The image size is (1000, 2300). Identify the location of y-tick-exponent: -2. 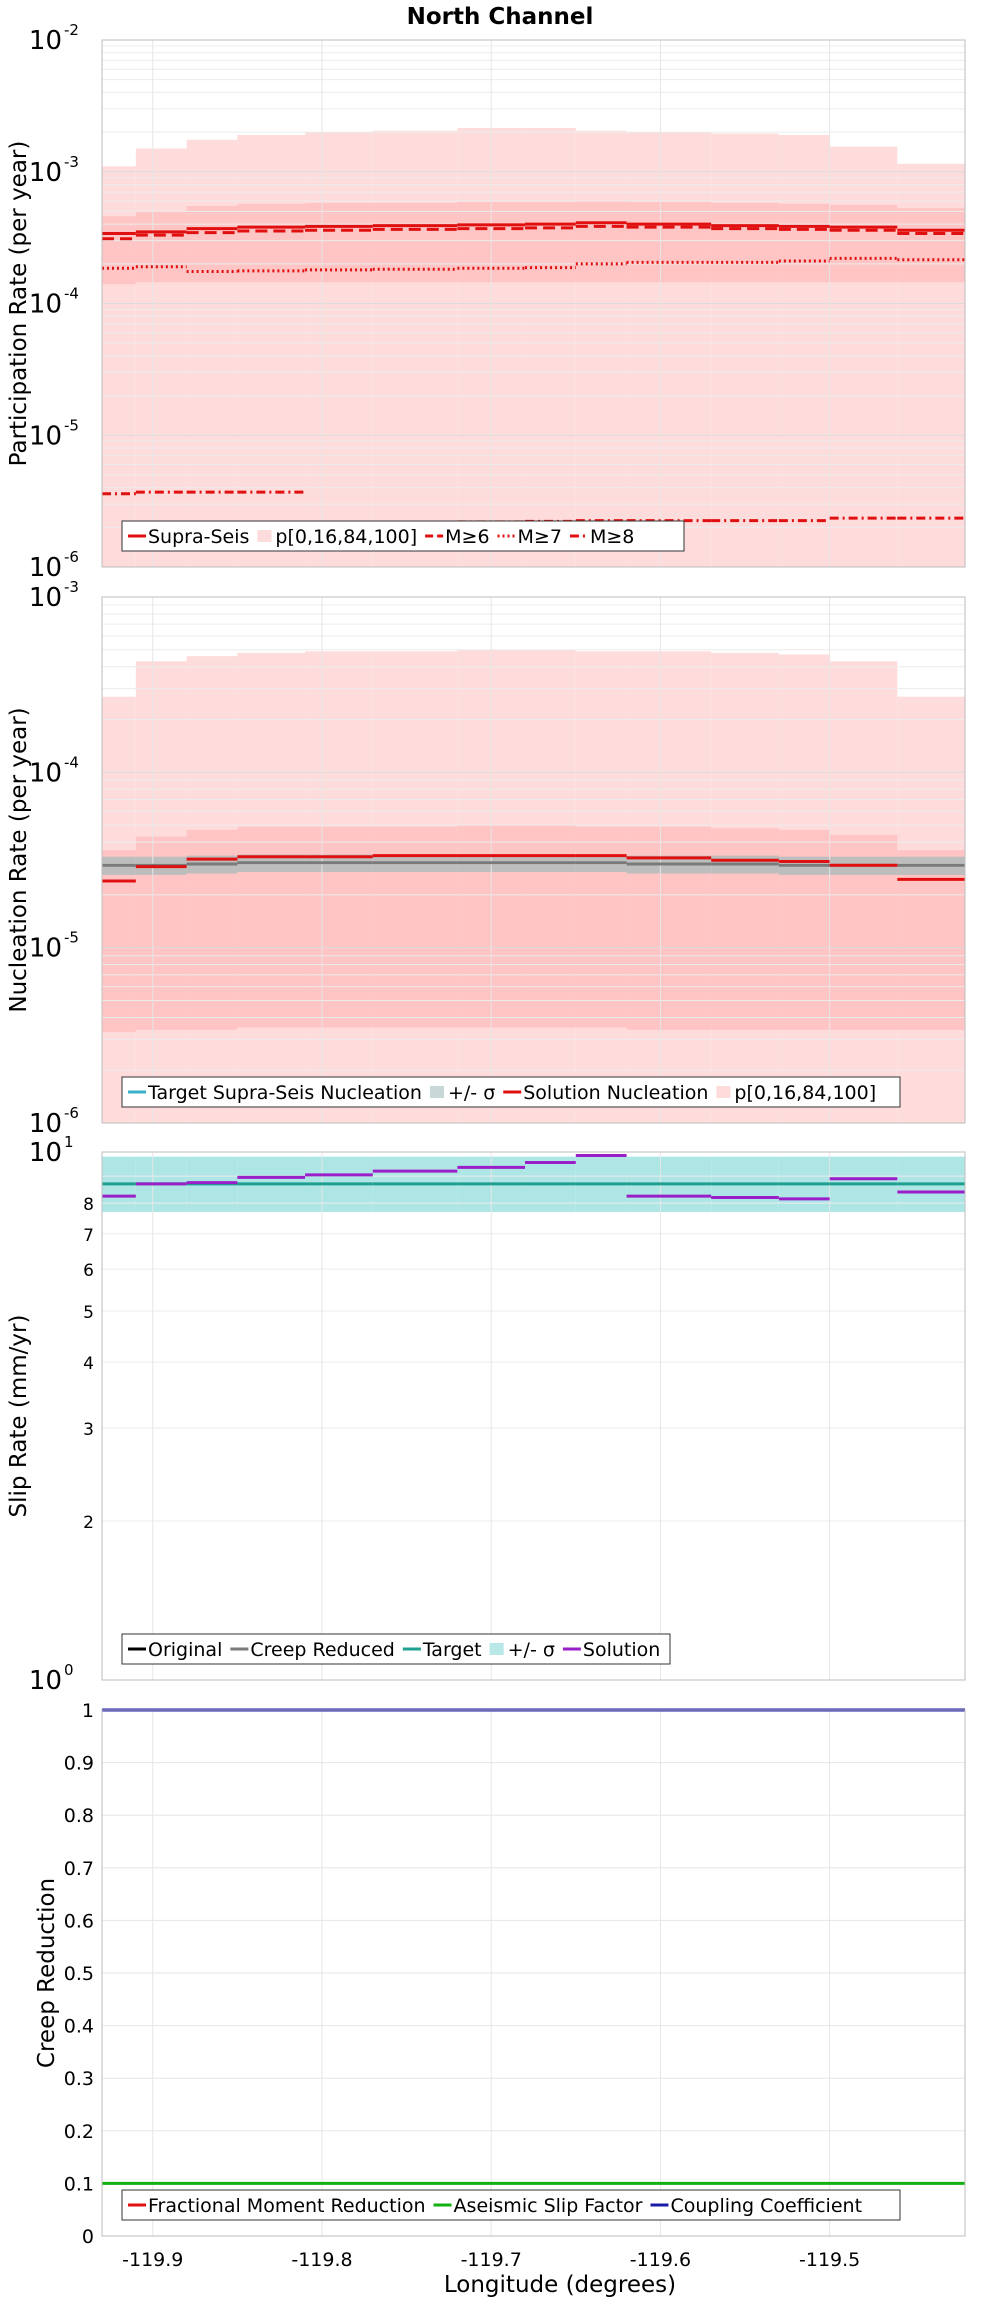
(71, 30).